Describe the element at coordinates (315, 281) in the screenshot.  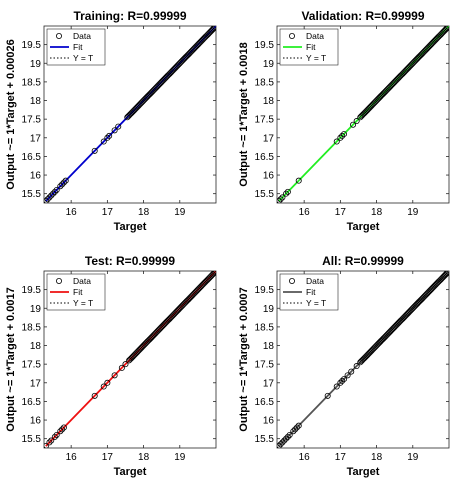
I see `legend-data-label: Data` at that location.